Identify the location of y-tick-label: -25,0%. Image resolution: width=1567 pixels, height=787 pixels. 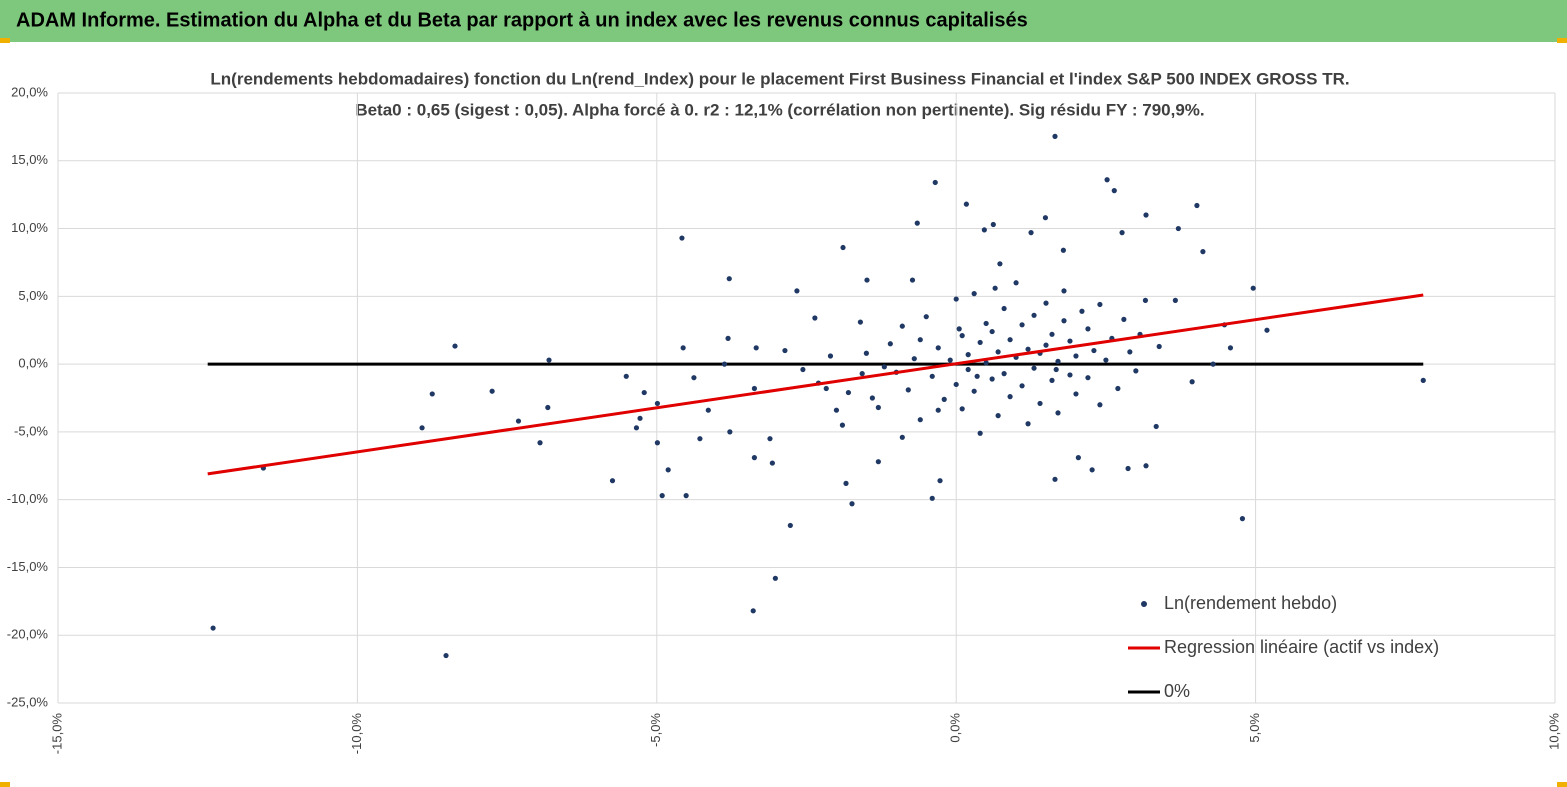
(28, 701).